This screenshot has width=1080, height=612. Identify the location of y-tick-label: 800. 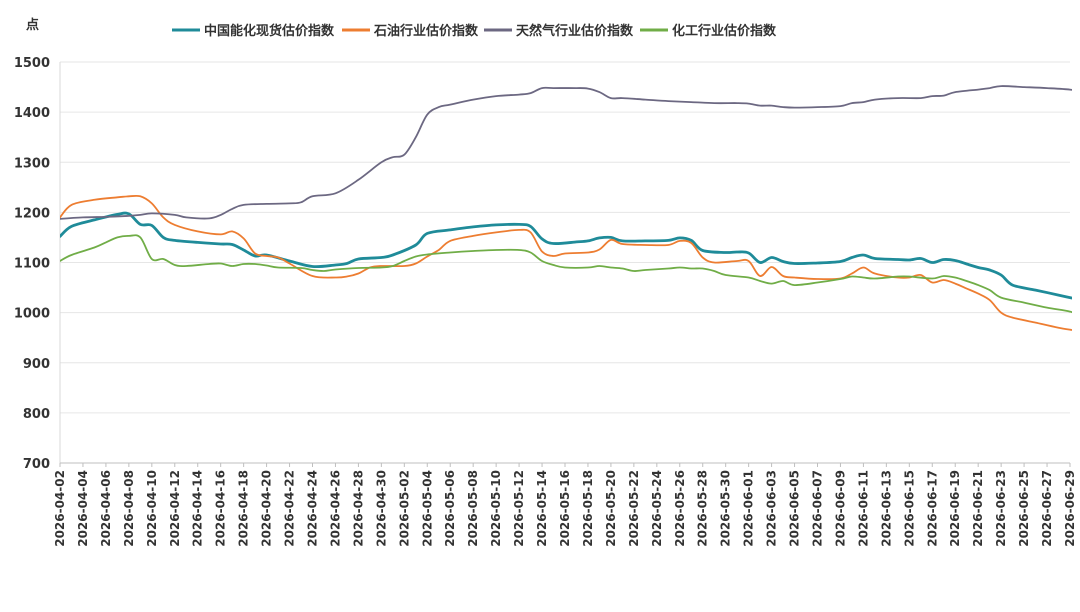
(36, 414).